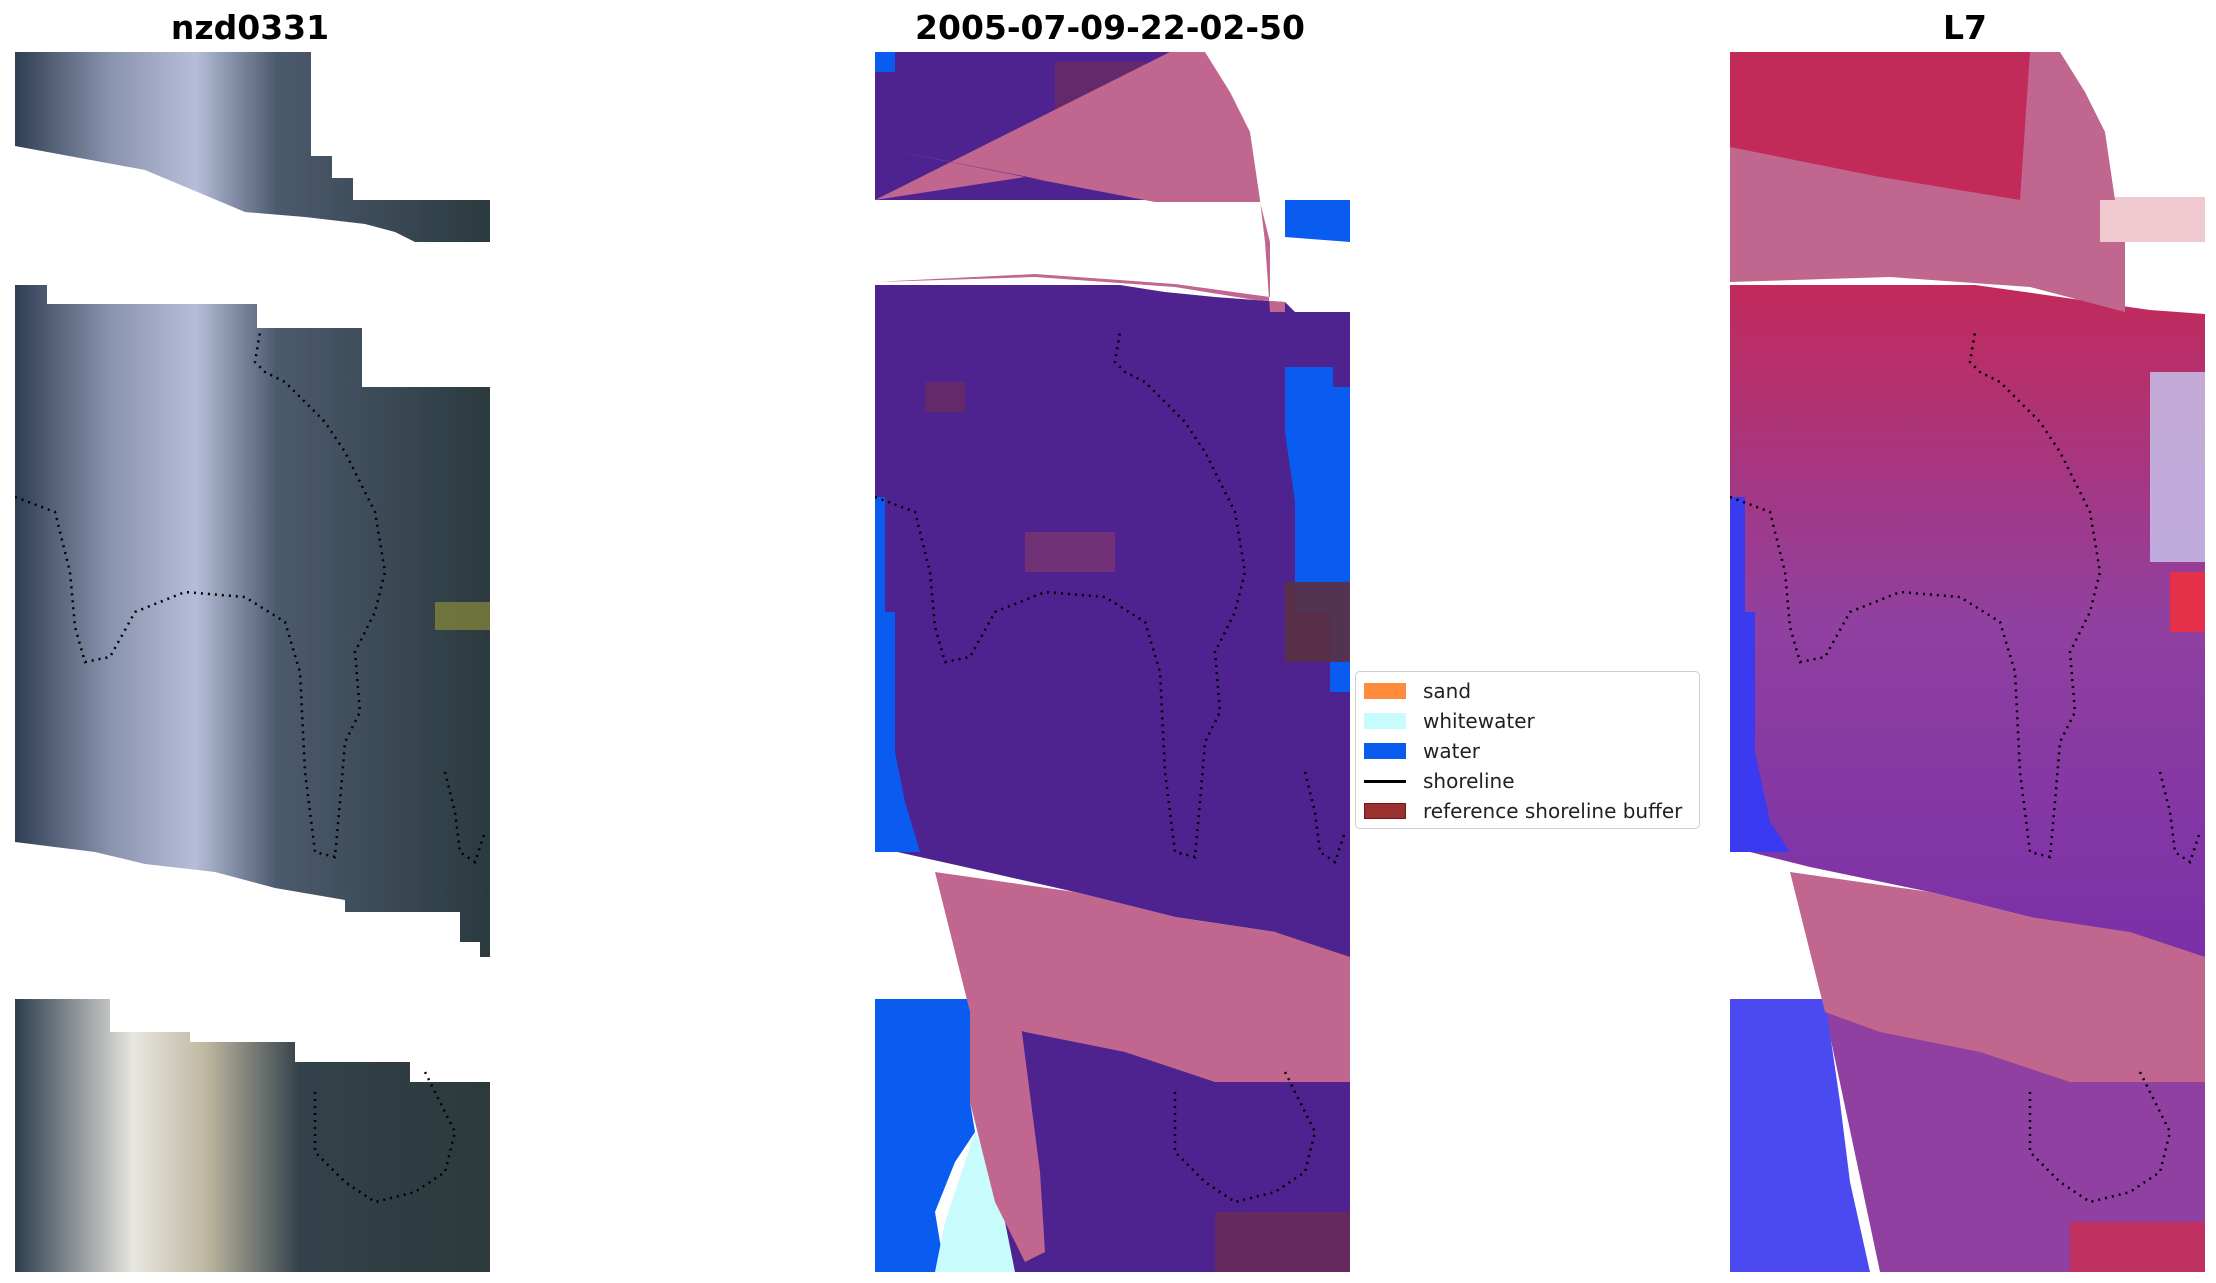 This screenshot has height=1283, width=2216. I want to click on panel-title-sensor: L7, so click(1965, 27).